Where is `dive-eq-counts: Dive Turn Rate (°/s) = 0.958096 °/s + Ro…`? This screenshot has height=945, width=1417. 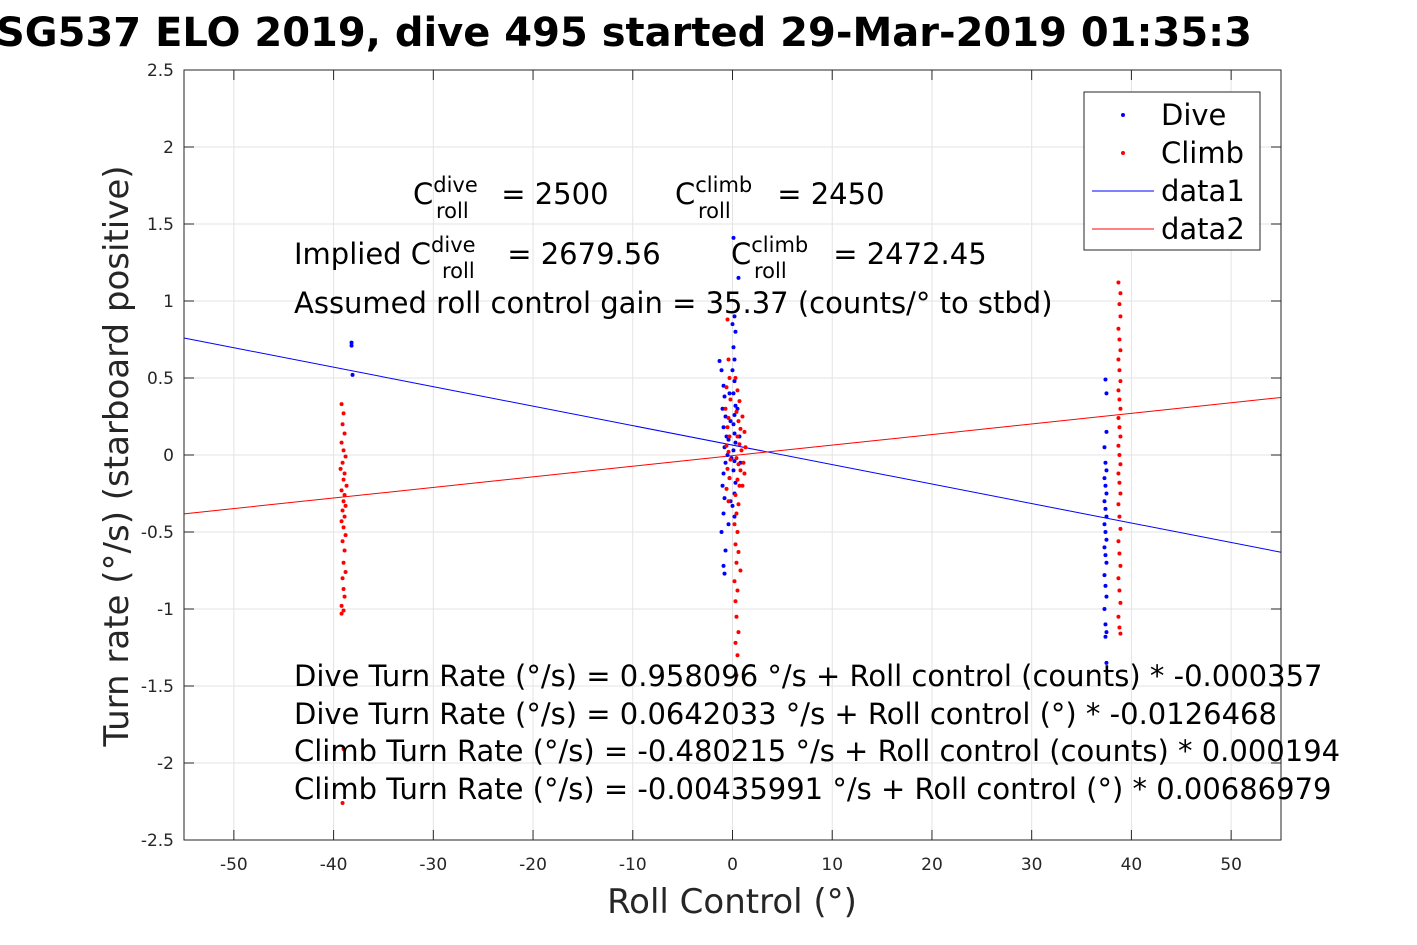 dive-eq-counts: Dive Turn Rate (°/s) = 0.958096 °/s + Ro… is located at coordinates (808, 676).